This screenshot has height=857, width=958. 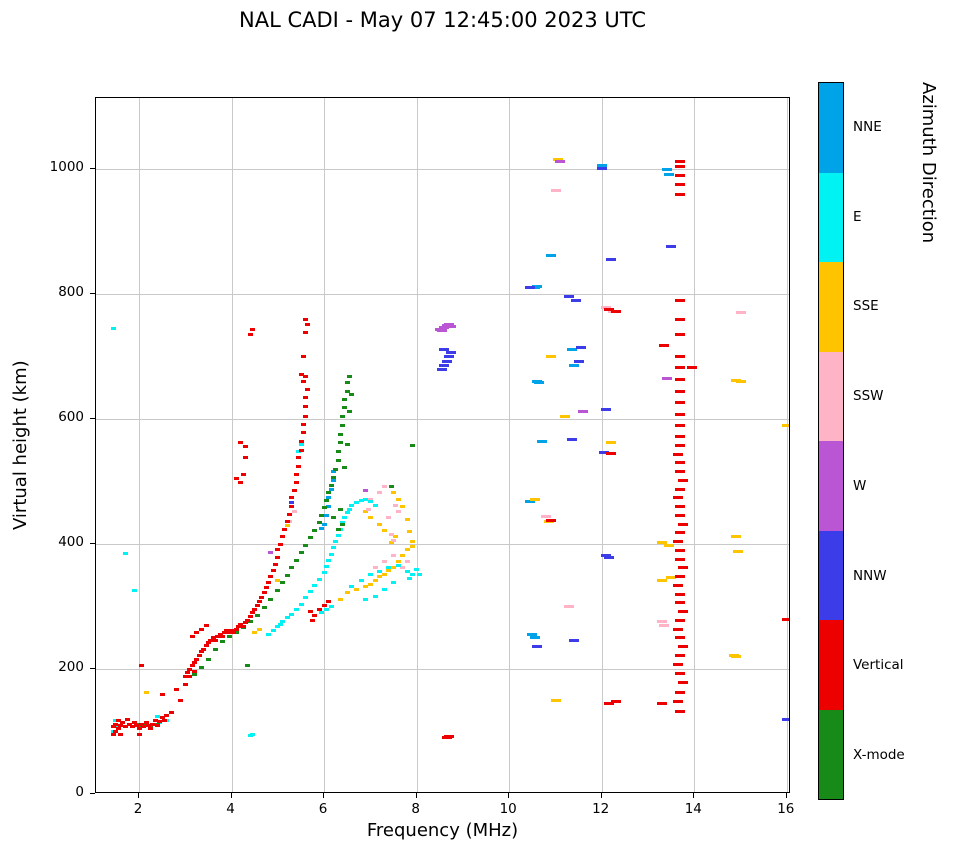 What do you see at coordinates (442, 830) in the screenshot?
I see `x-axis-label: Frequency (MHz)` at bounding box center [442, 830].